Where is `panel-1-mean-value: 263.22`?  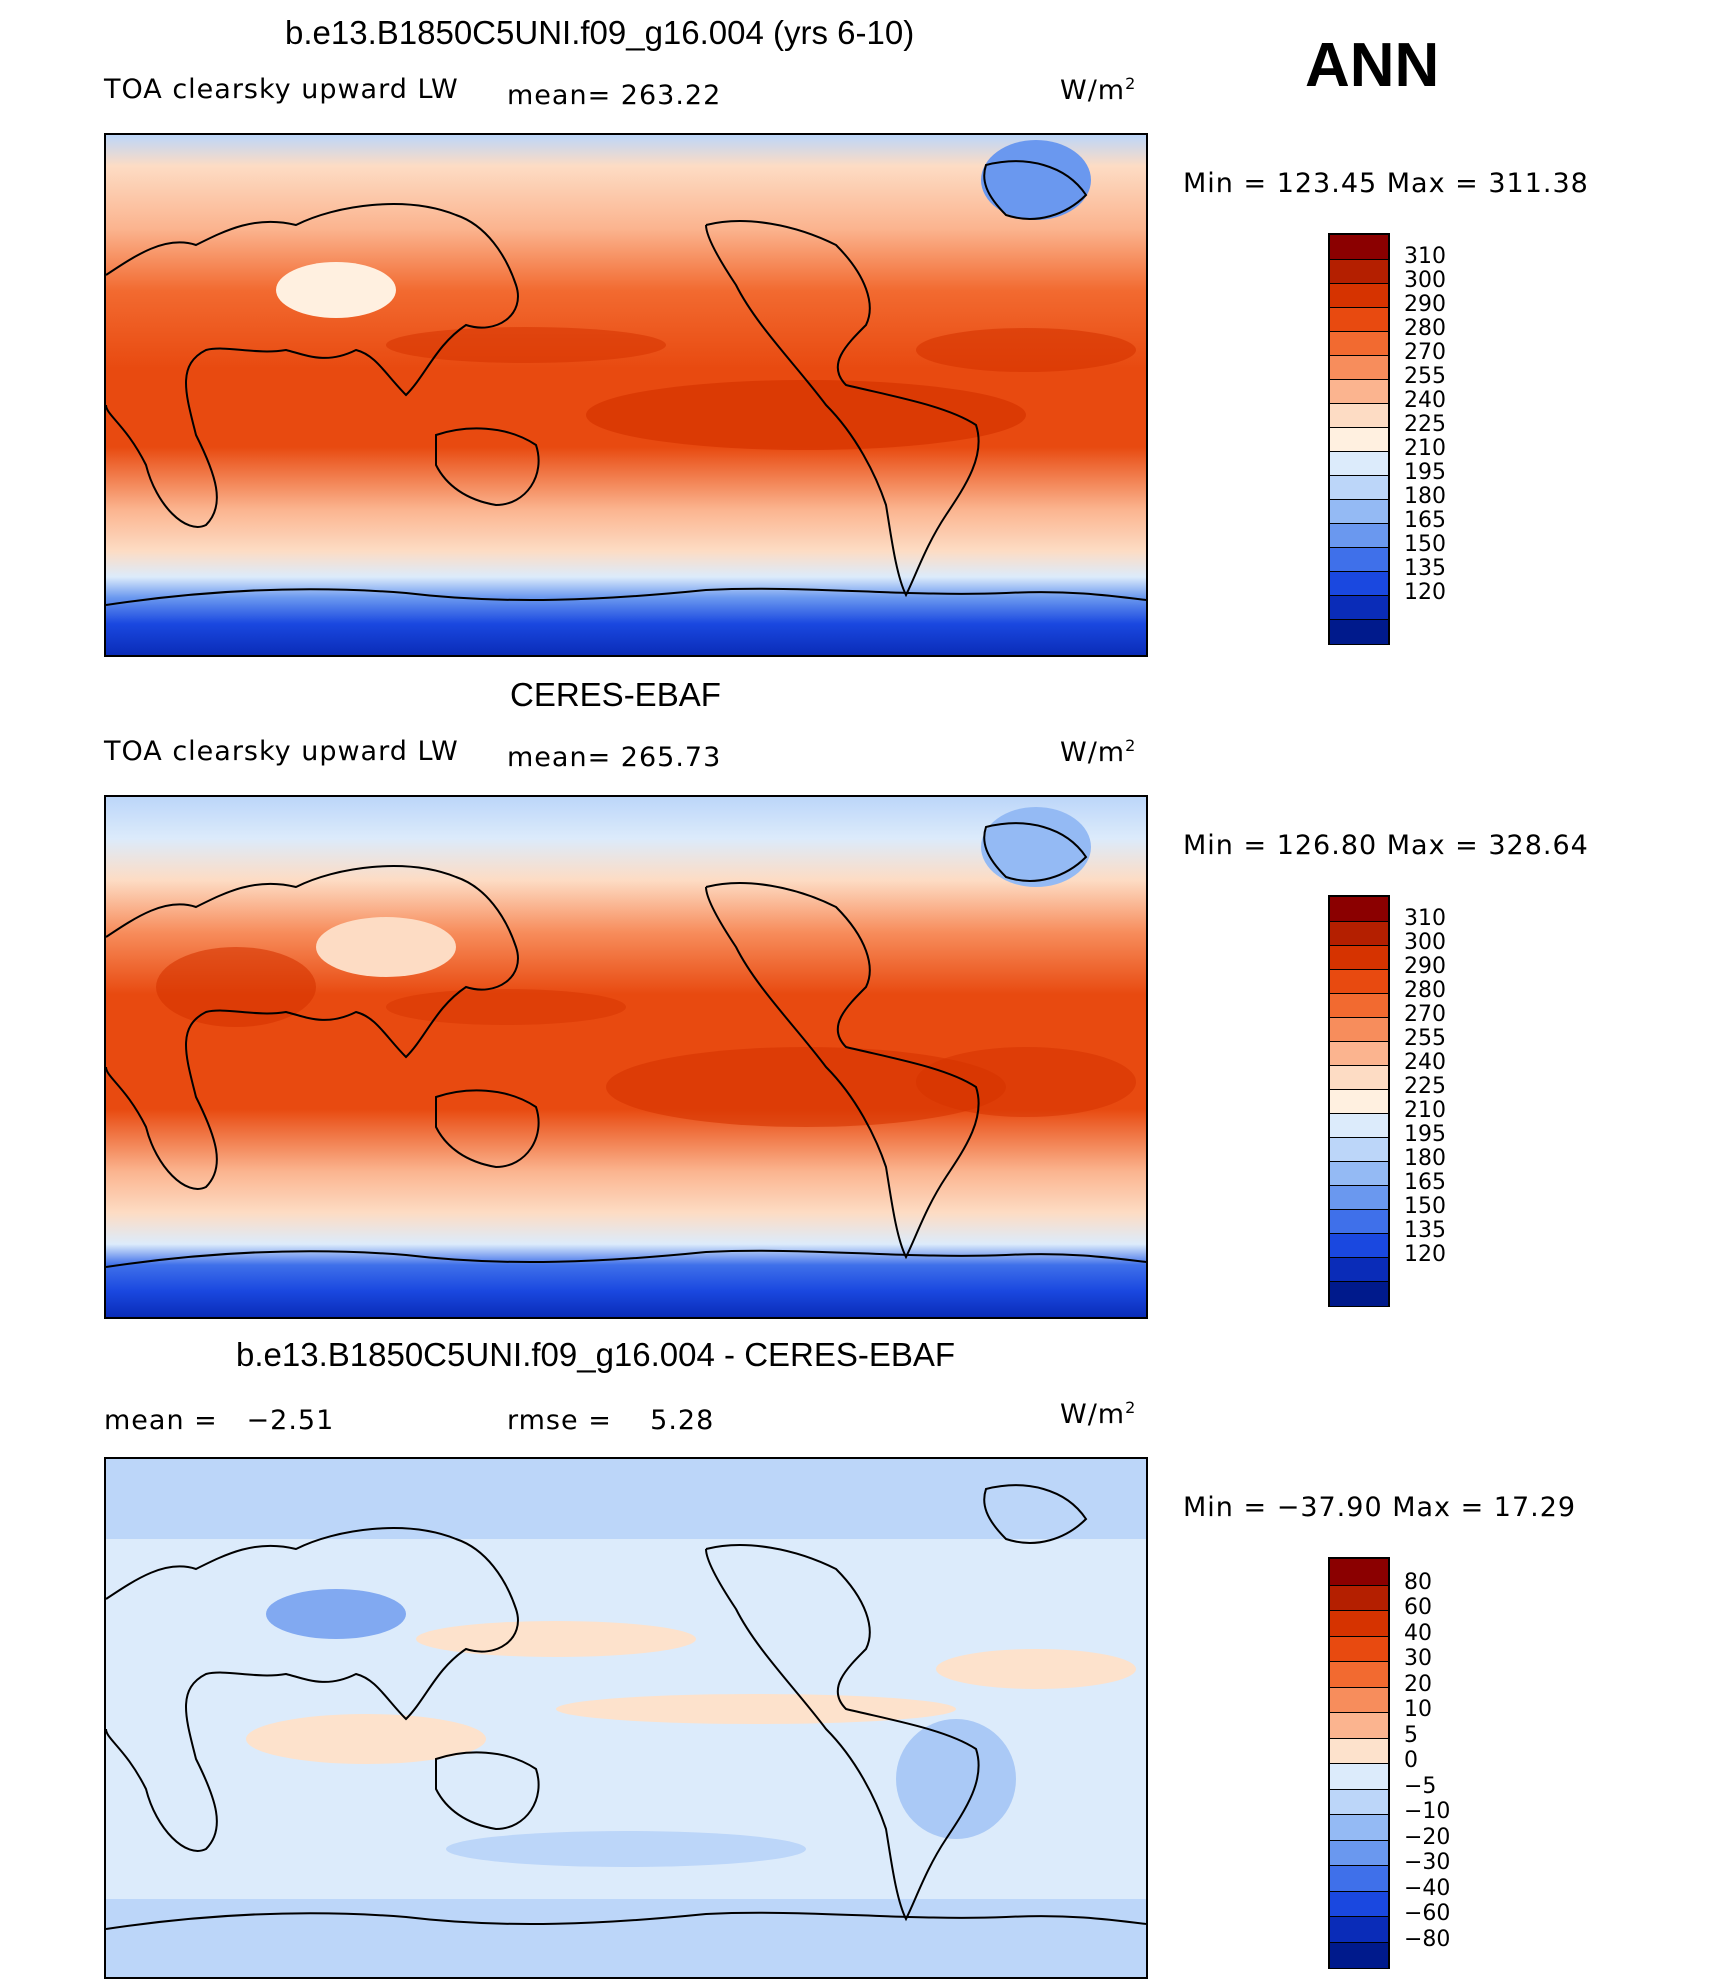
panel-1-mean-value: 263.22 is located at coordinates (671, 95).